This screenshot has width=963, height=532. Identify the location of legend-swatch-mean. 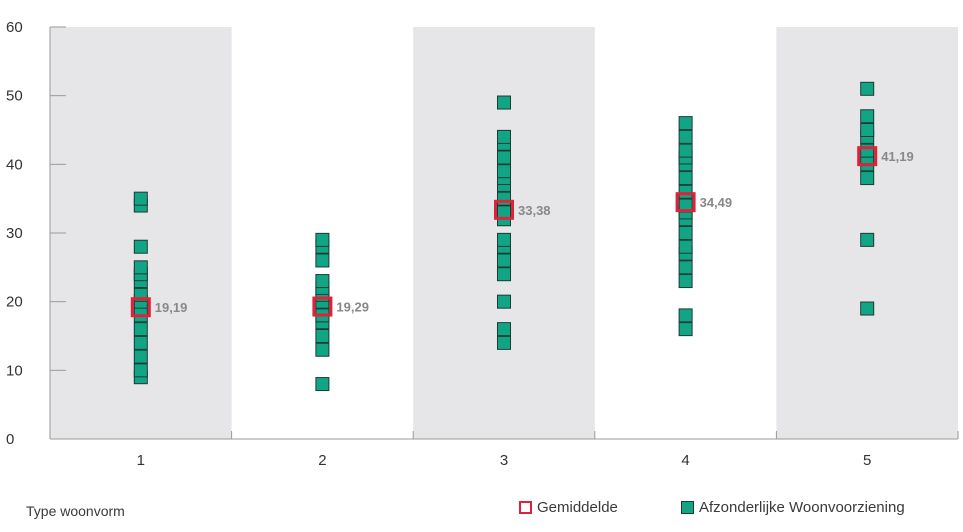
(525, 507).